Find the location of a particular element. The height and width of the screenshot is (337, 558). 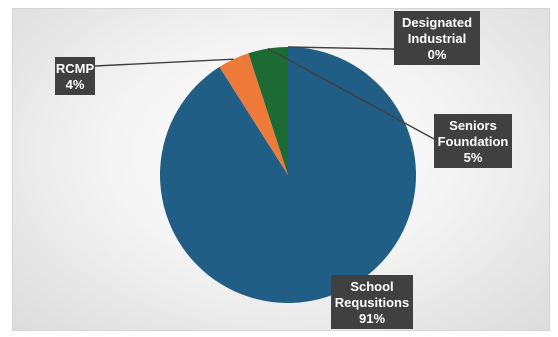

data-label-percent: 0% is located at coordinates (437, 54).